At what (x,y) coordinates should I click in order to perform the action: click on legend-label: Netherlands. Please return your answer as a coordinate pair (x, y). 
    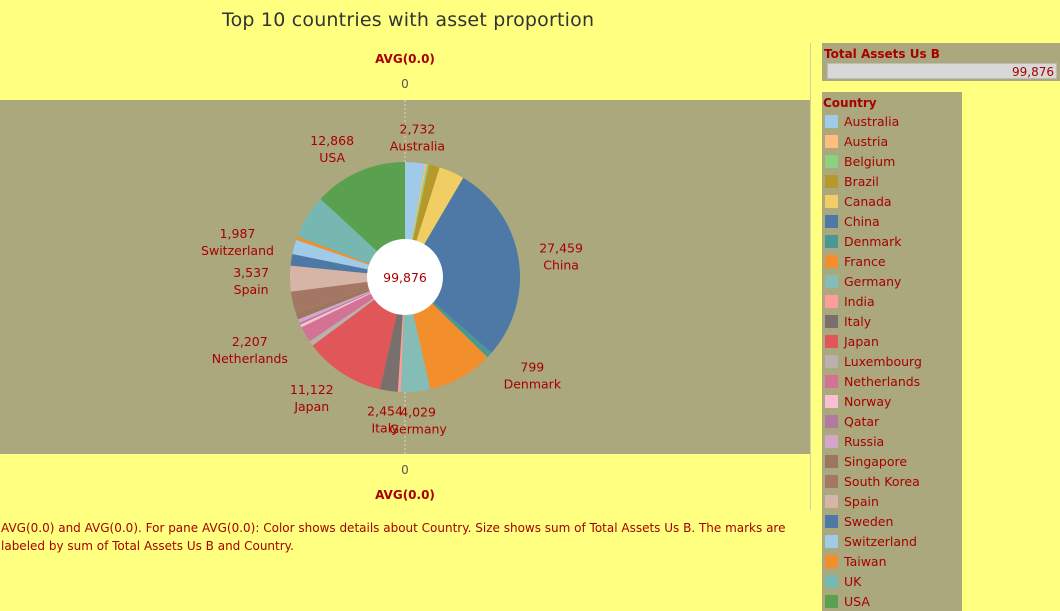
    Looking at the image, I should click on (882, 381).